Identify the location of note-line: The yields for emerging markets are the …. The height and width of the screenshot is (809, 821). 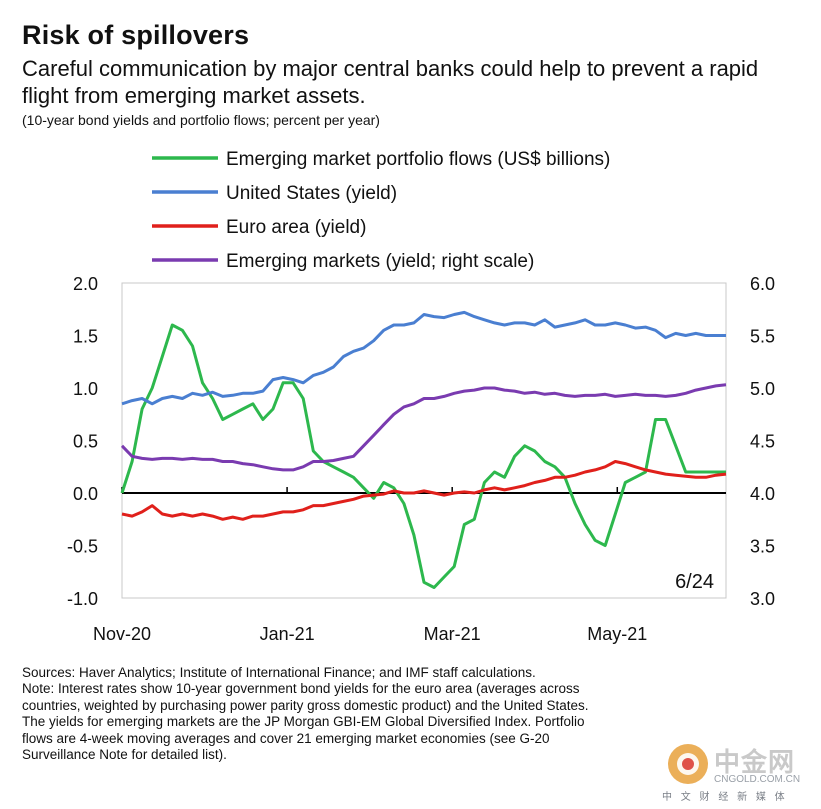
(303, 722).